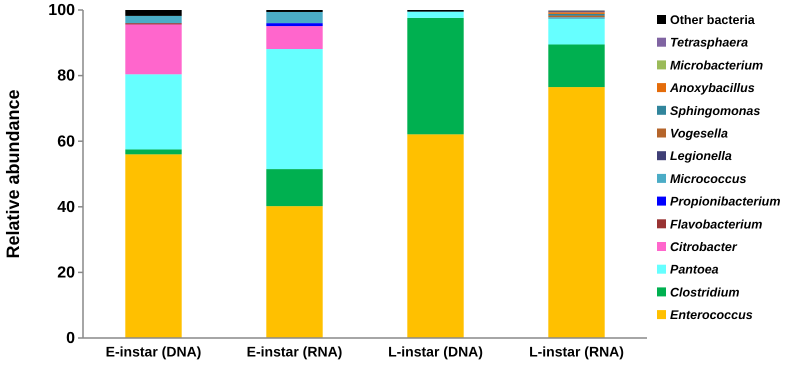 This screenshot has width=787, height=370. Describe the element at coordinates (713, 20) in the screenshot. I see `legend-label: Other bacteria` at that location.